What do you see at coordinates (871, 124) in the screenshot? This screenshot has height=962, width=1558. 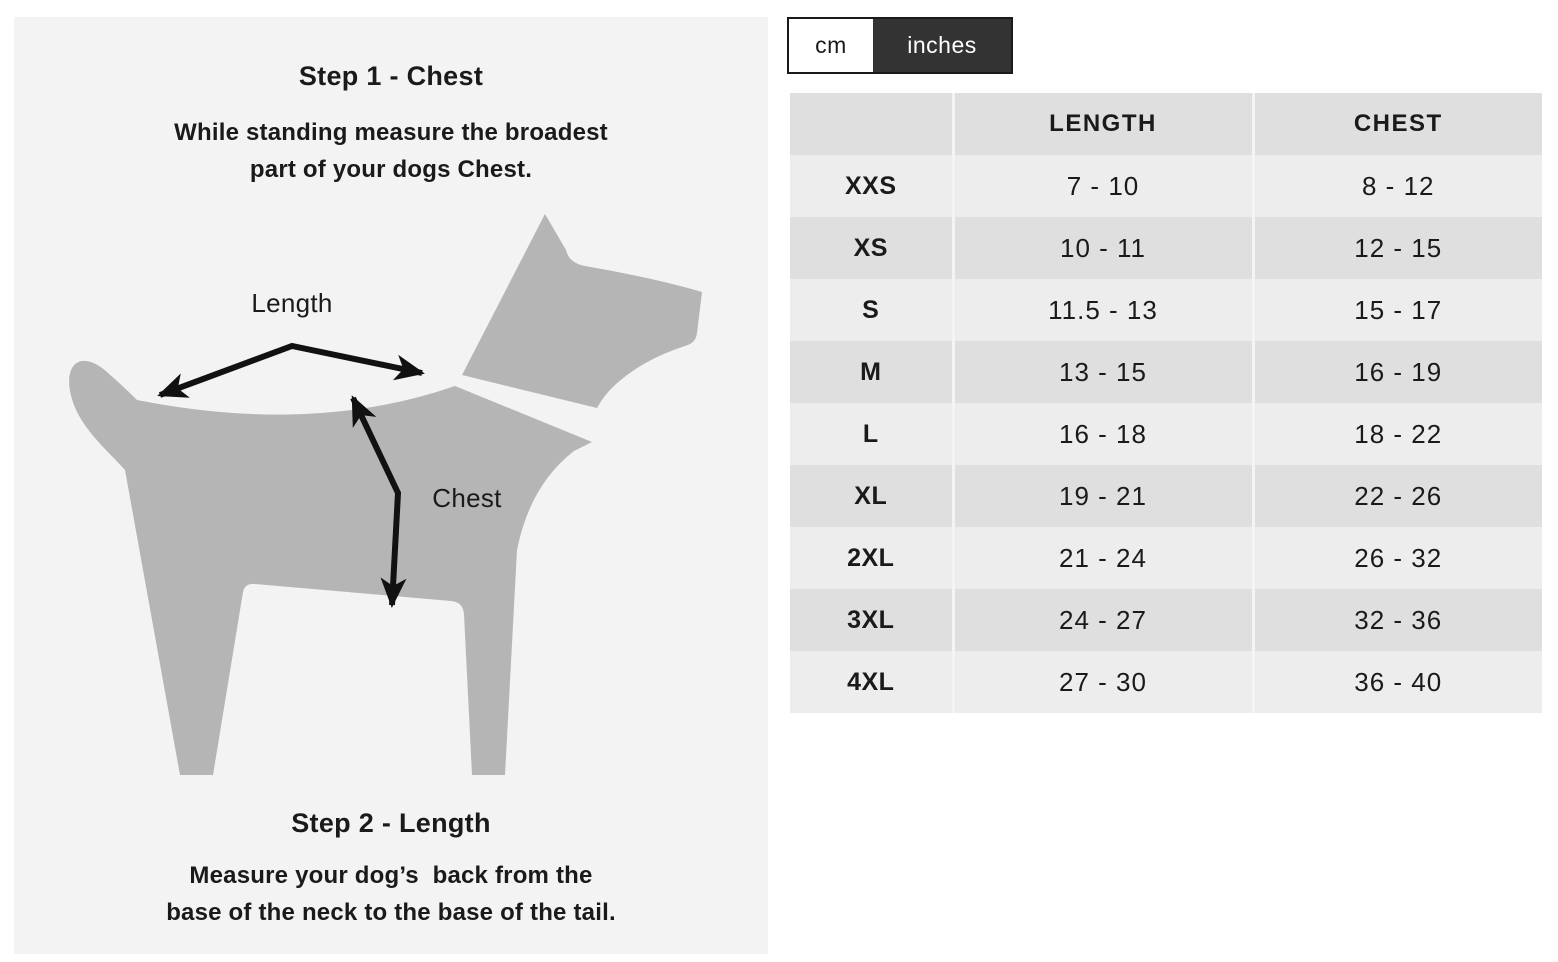 I see `size-column-header` at bounding box center [871, 124].